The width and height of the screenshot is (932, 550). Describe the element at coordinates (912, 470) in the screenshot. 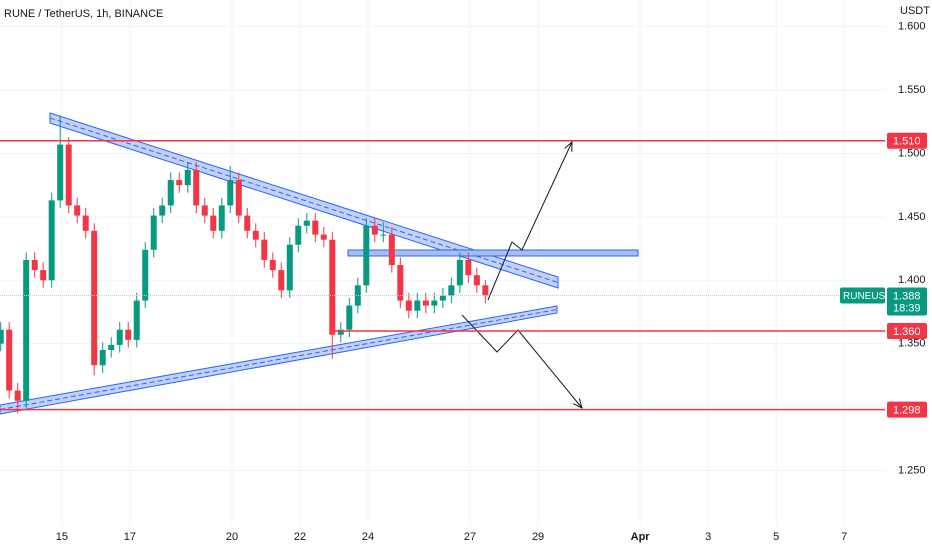

I see `y-tick-label: 1.250` at that location.